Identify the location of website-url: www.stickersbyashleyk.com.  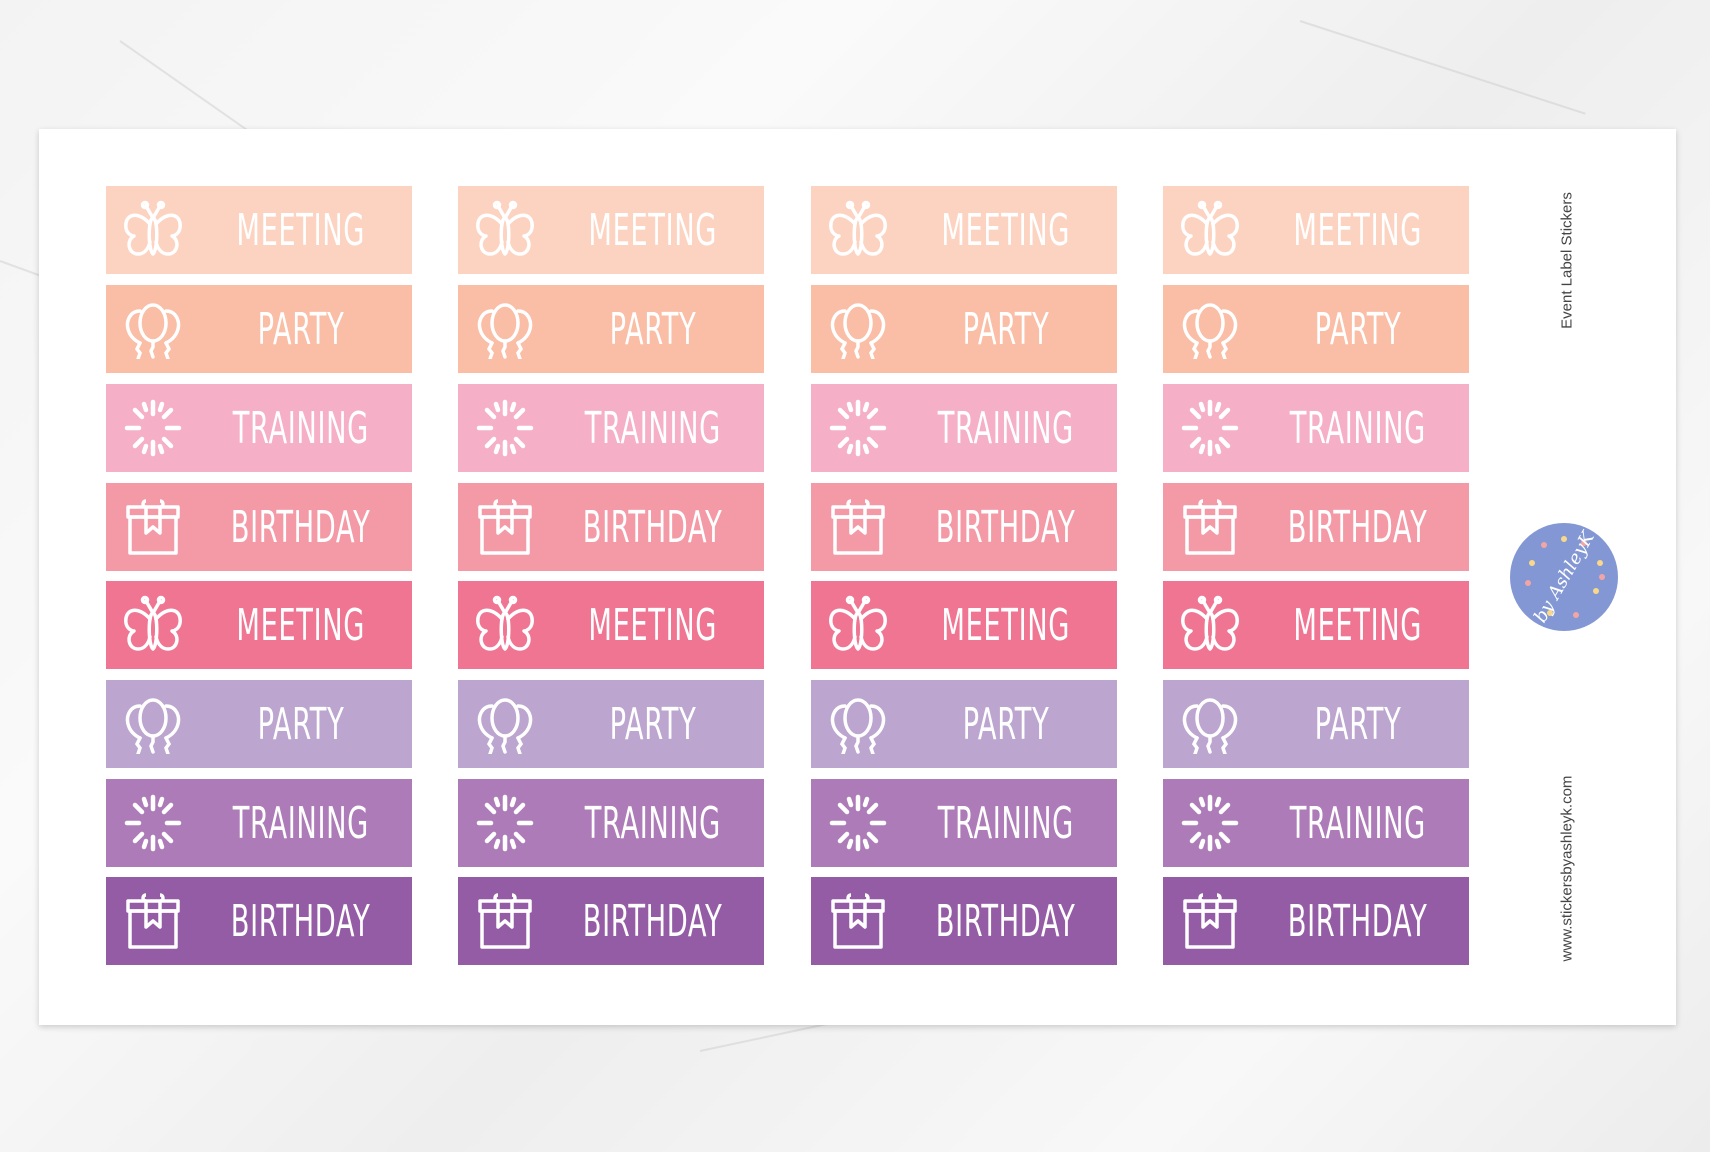
(1567, 868).